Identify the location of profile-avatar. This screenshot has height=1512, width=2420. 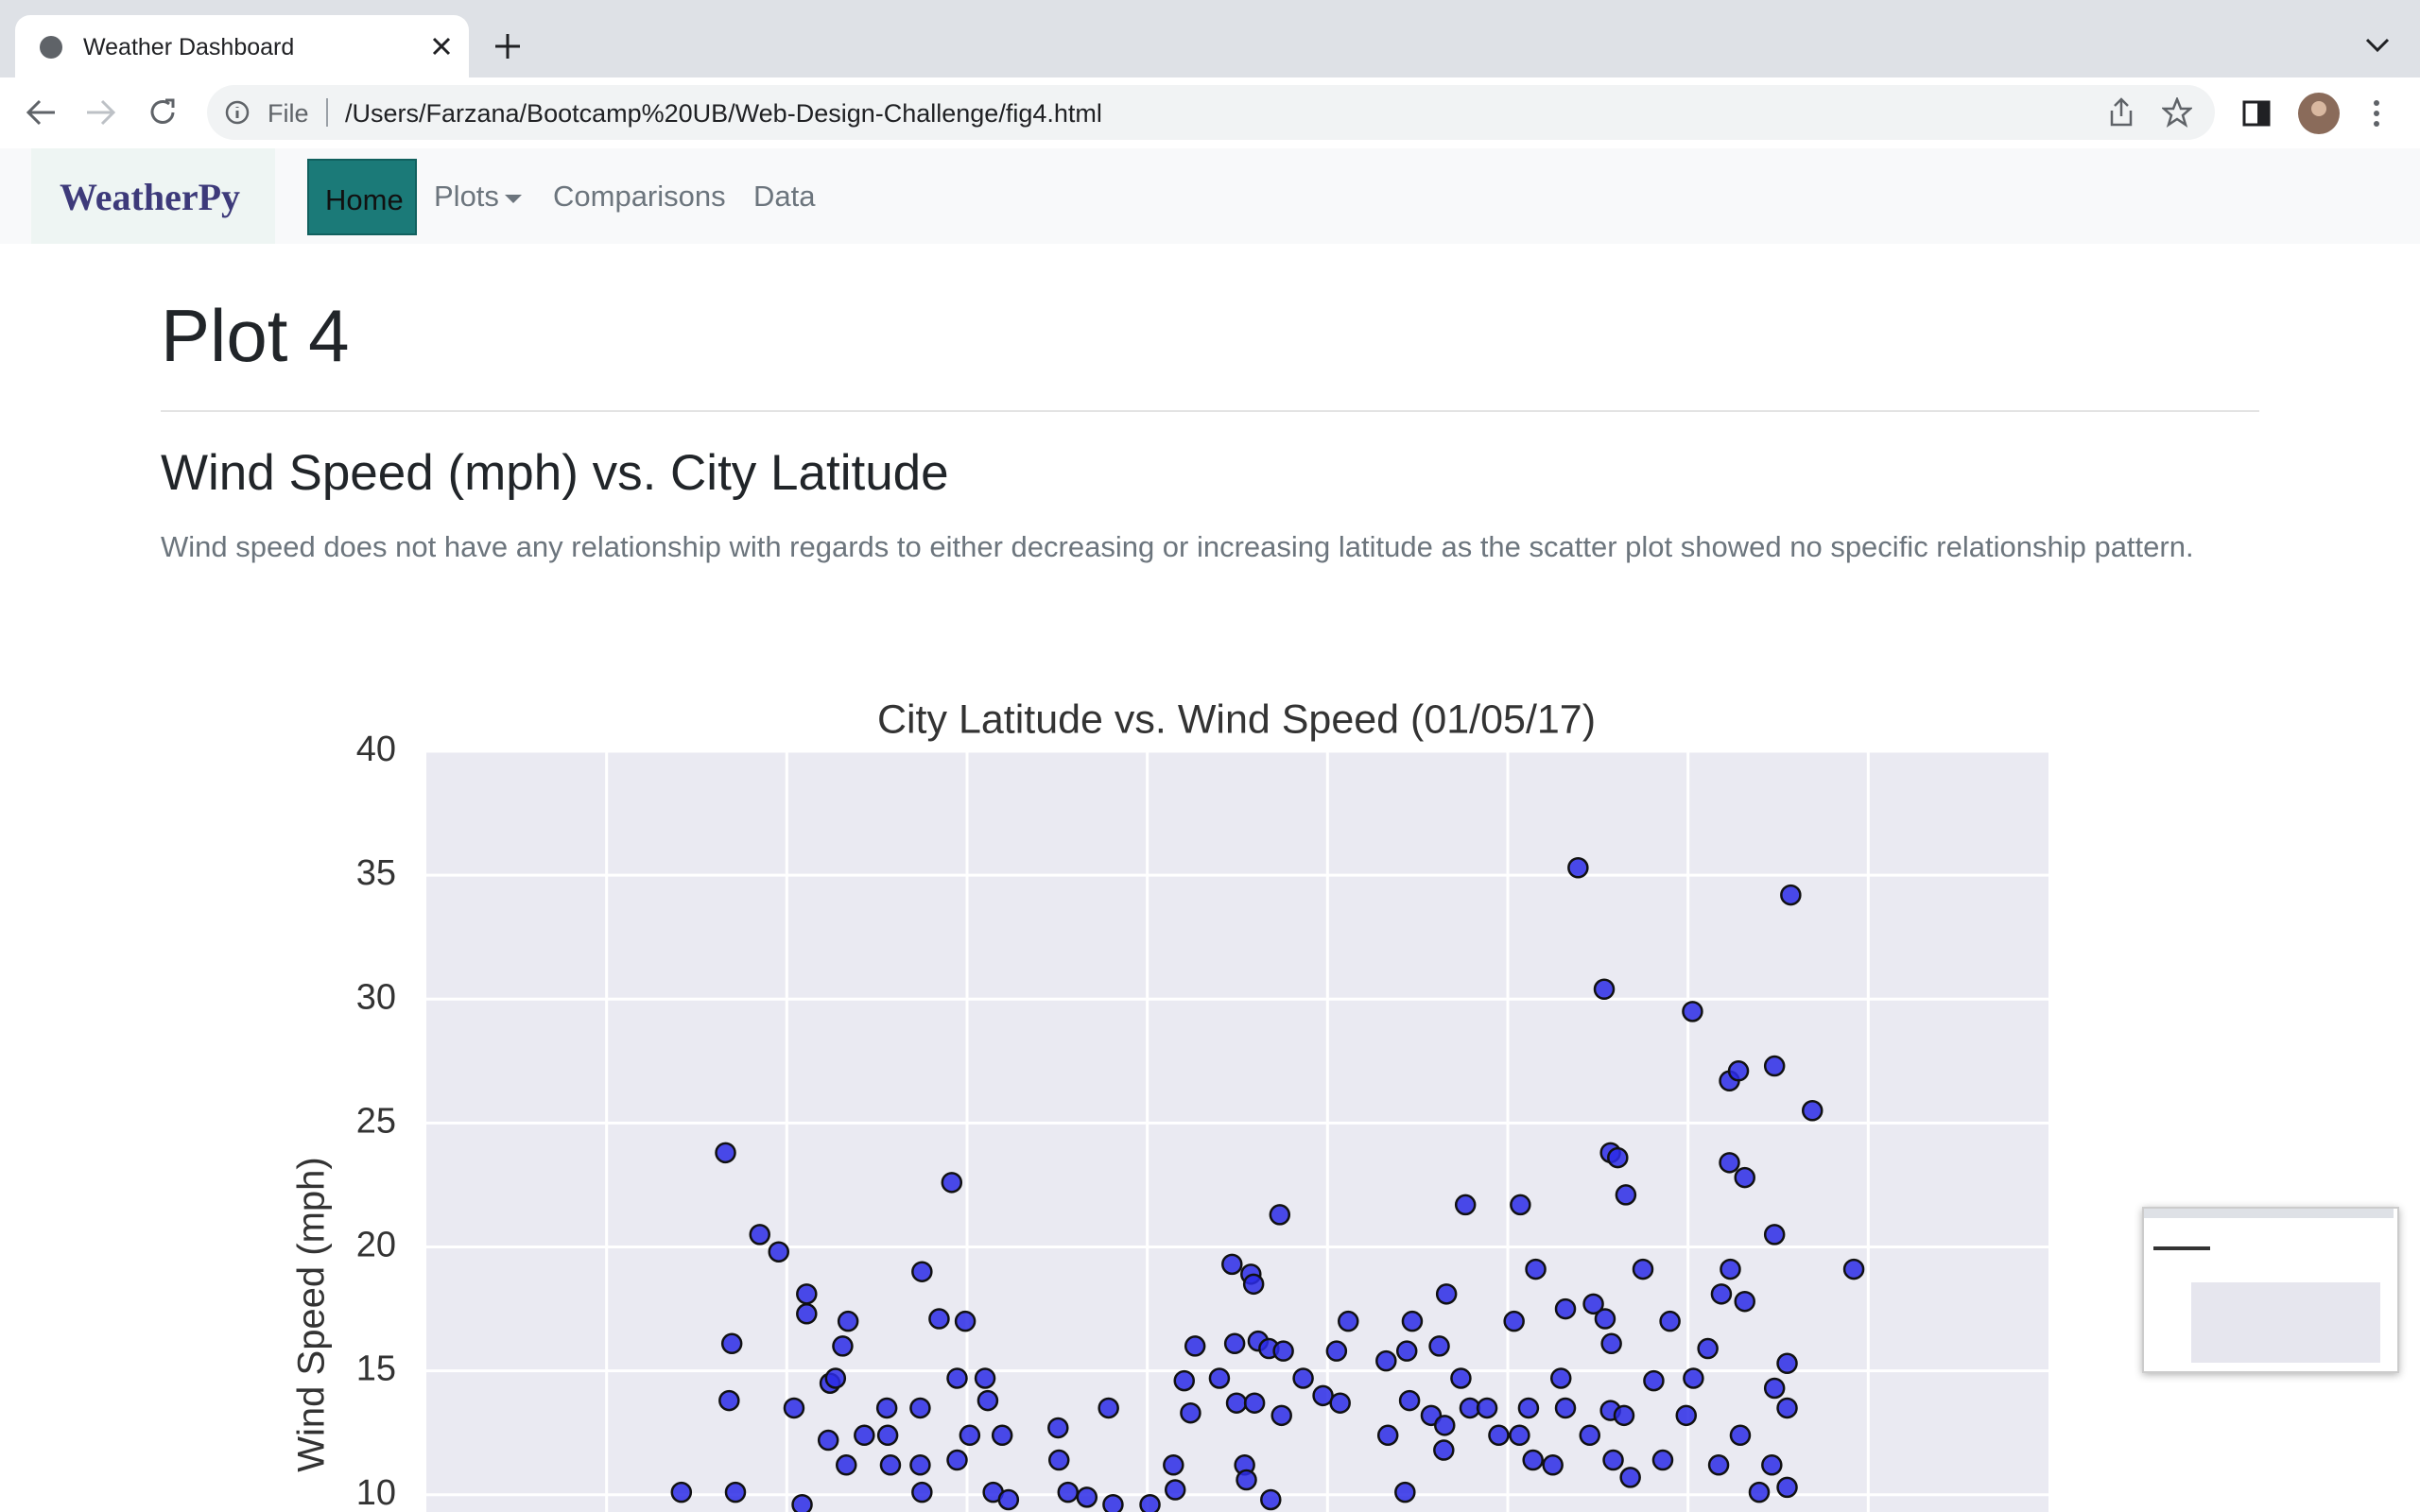
(2319, 113).